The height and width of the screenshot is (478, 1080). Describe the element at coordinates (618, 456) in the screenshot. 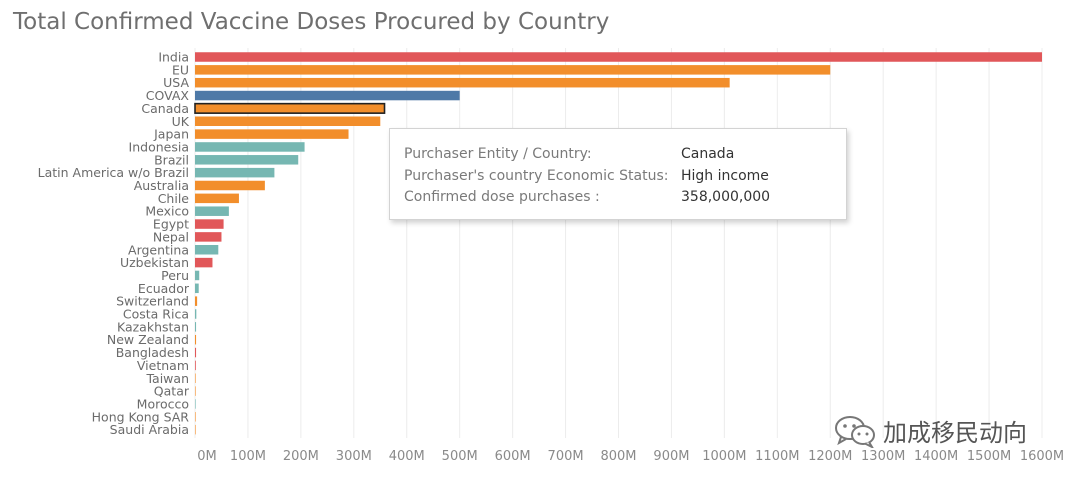

I see `x-tick-label: 800M` at that location.